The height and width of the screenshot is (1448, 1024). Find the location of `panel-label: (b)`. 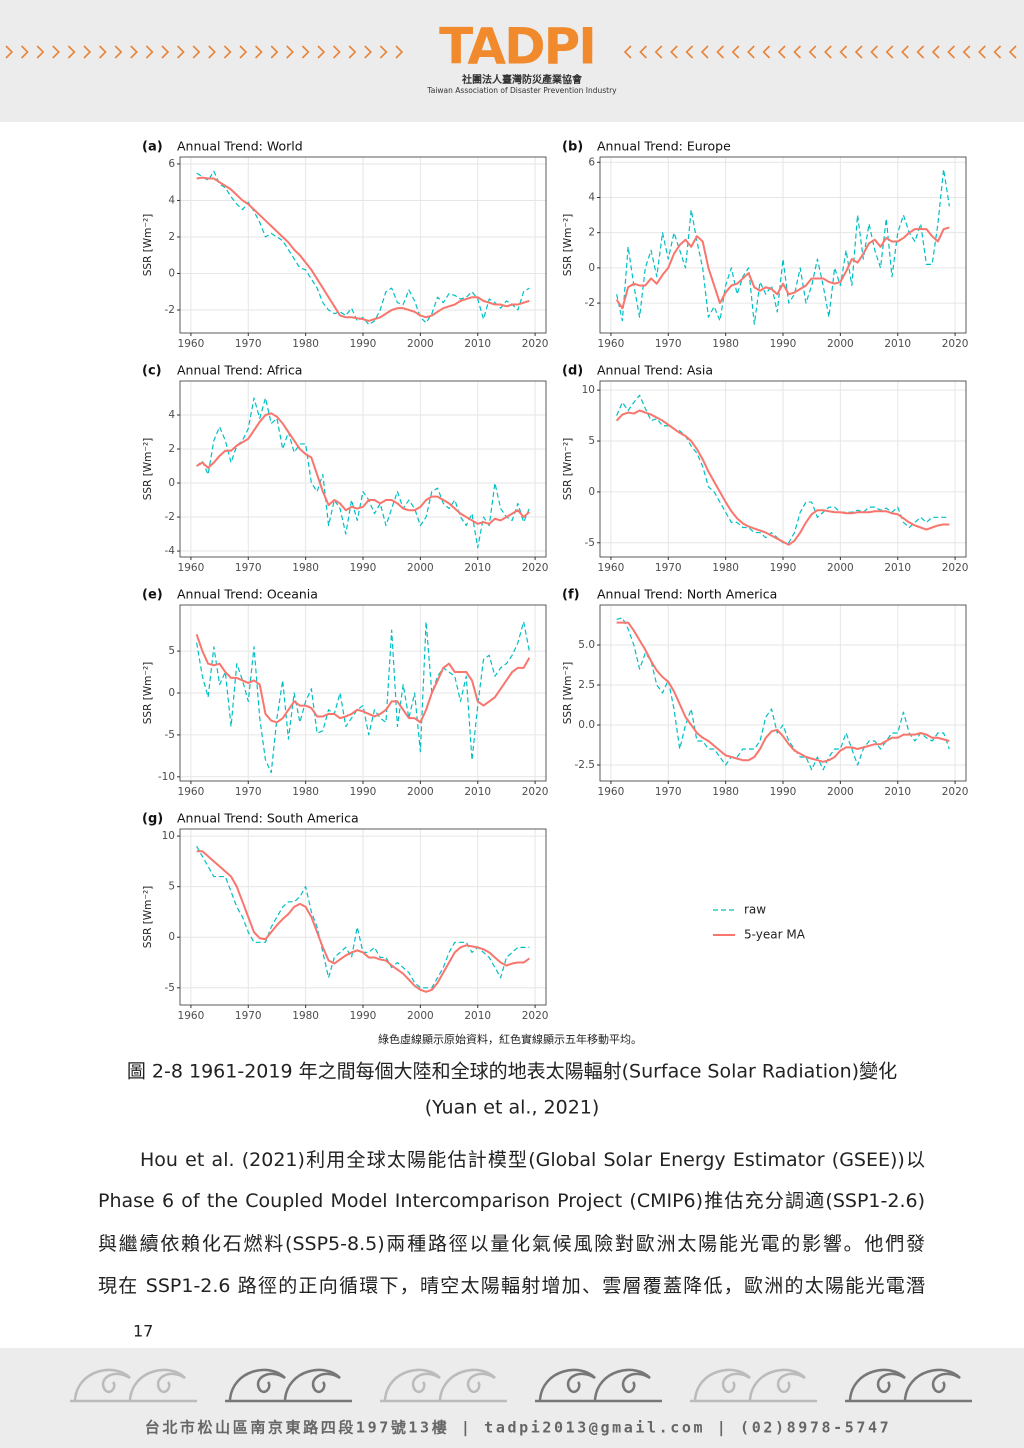

panel-label: (b) is located at coordinates (572, 147).